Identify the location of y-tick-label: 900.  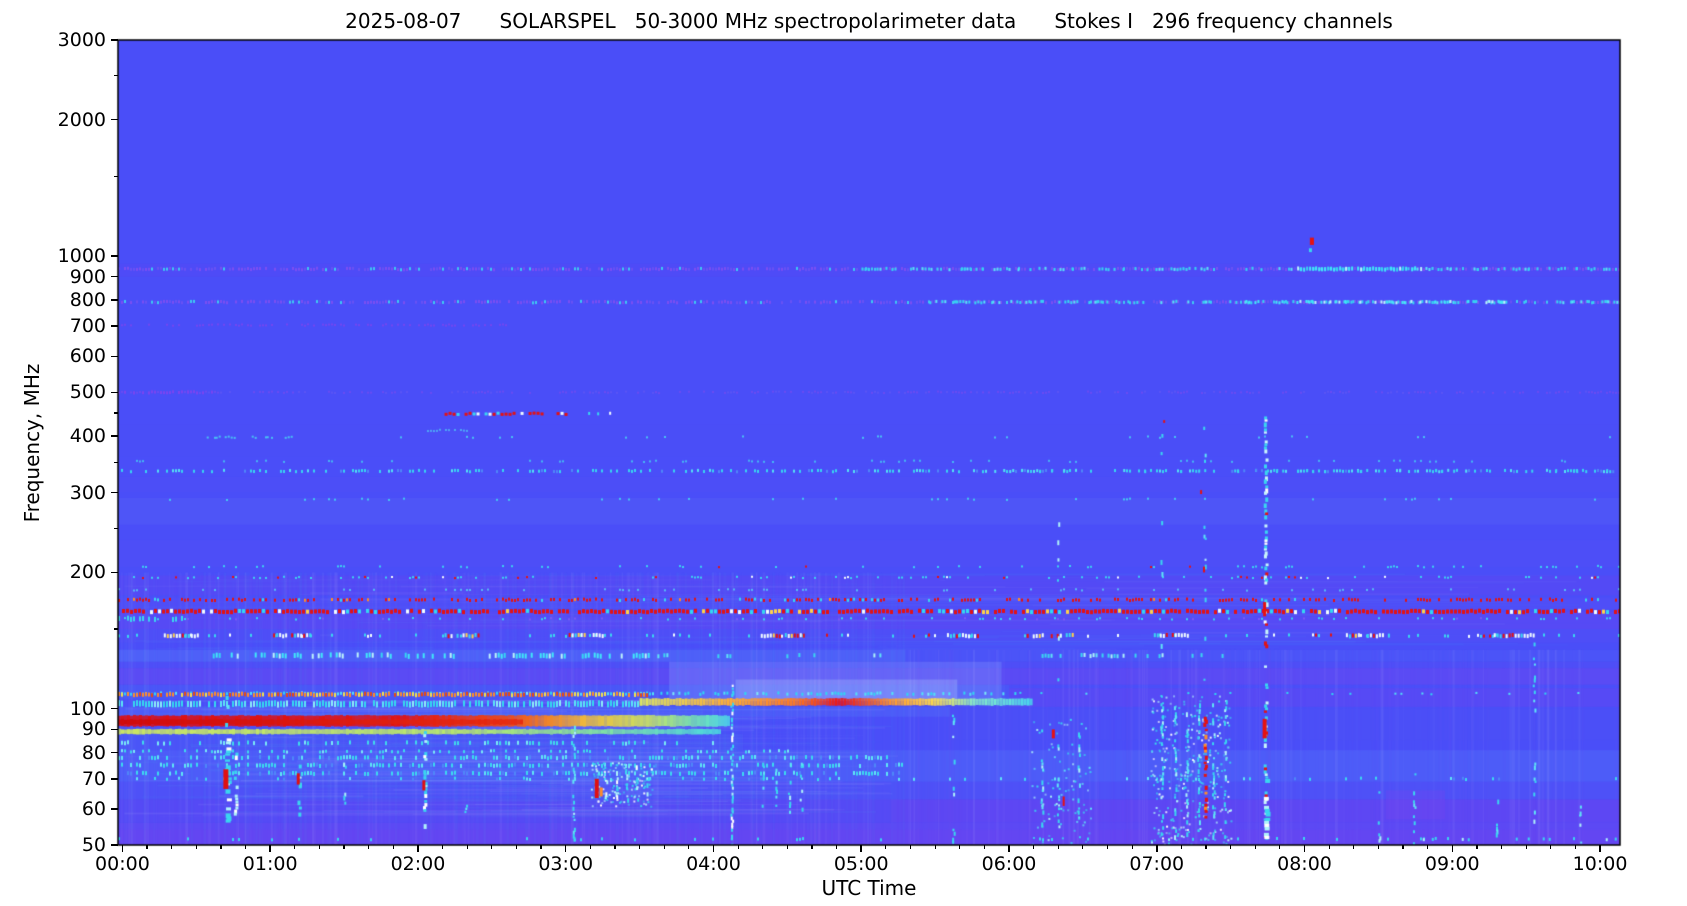
(87, 276).